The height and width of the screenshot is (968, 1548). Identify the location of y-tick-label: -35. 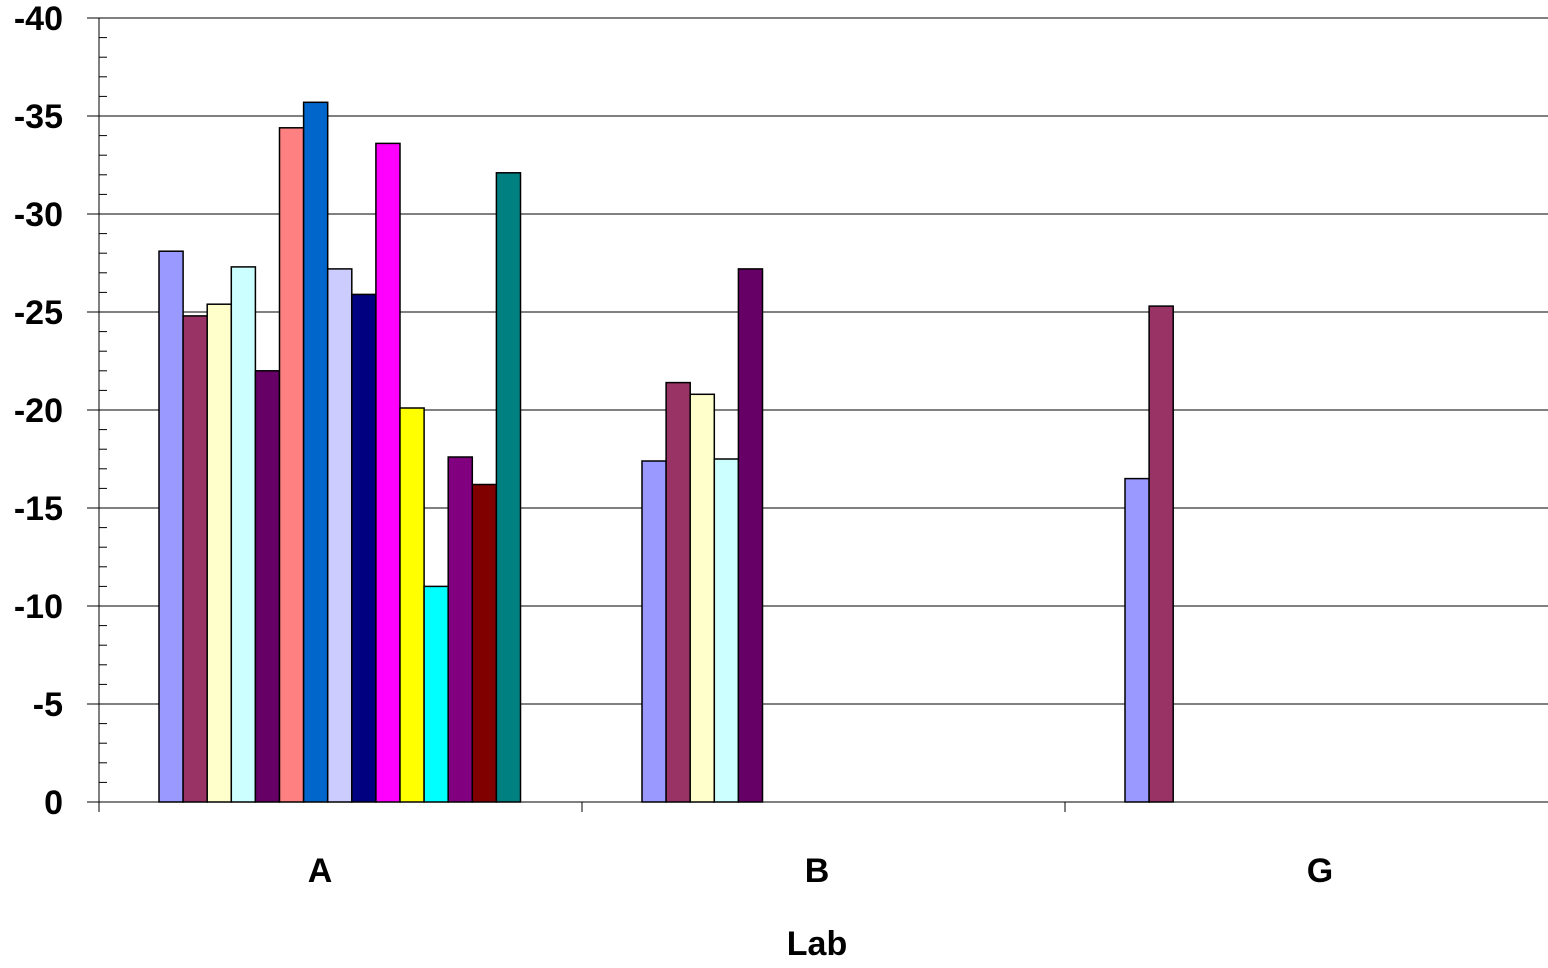
(38, 117).